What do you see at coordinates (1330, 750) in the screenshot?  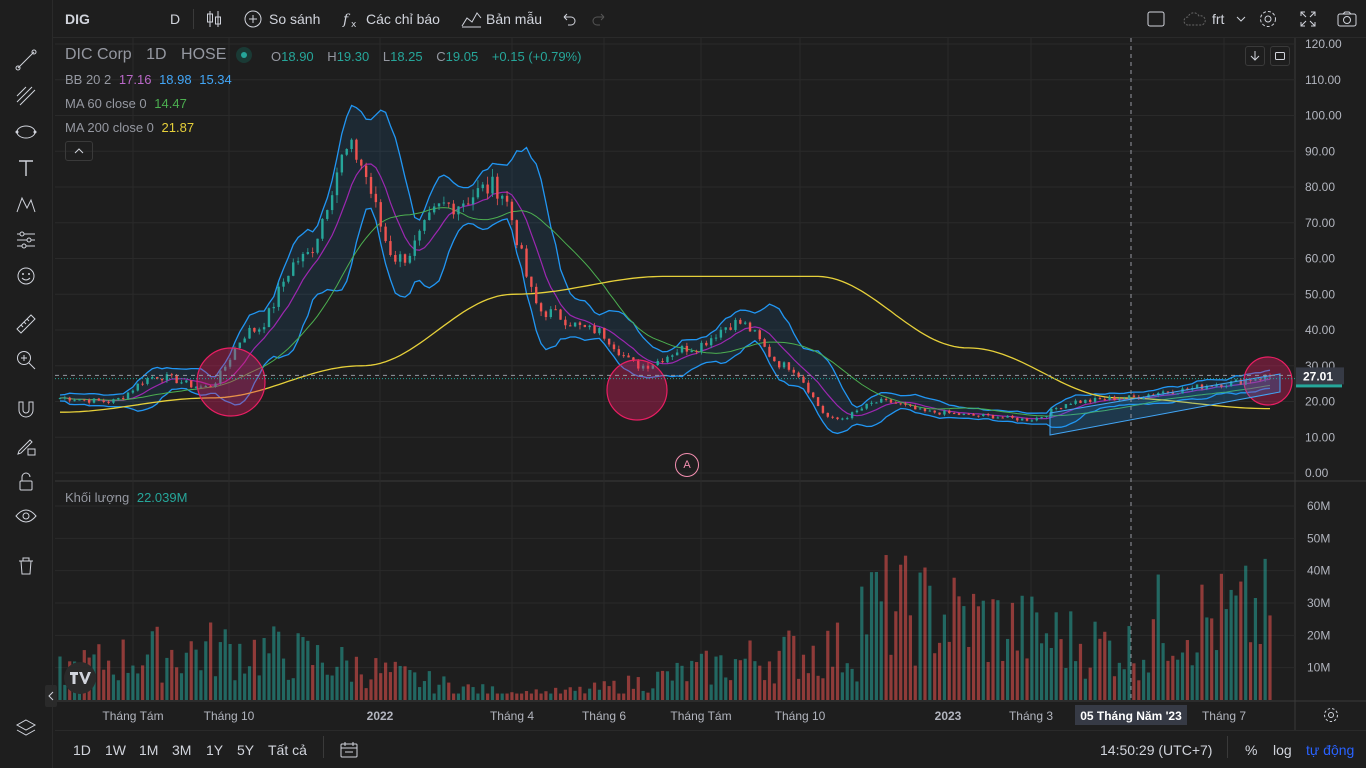 I see `auto-scale-toggle: tự động` at bounding box center [1330, 750].